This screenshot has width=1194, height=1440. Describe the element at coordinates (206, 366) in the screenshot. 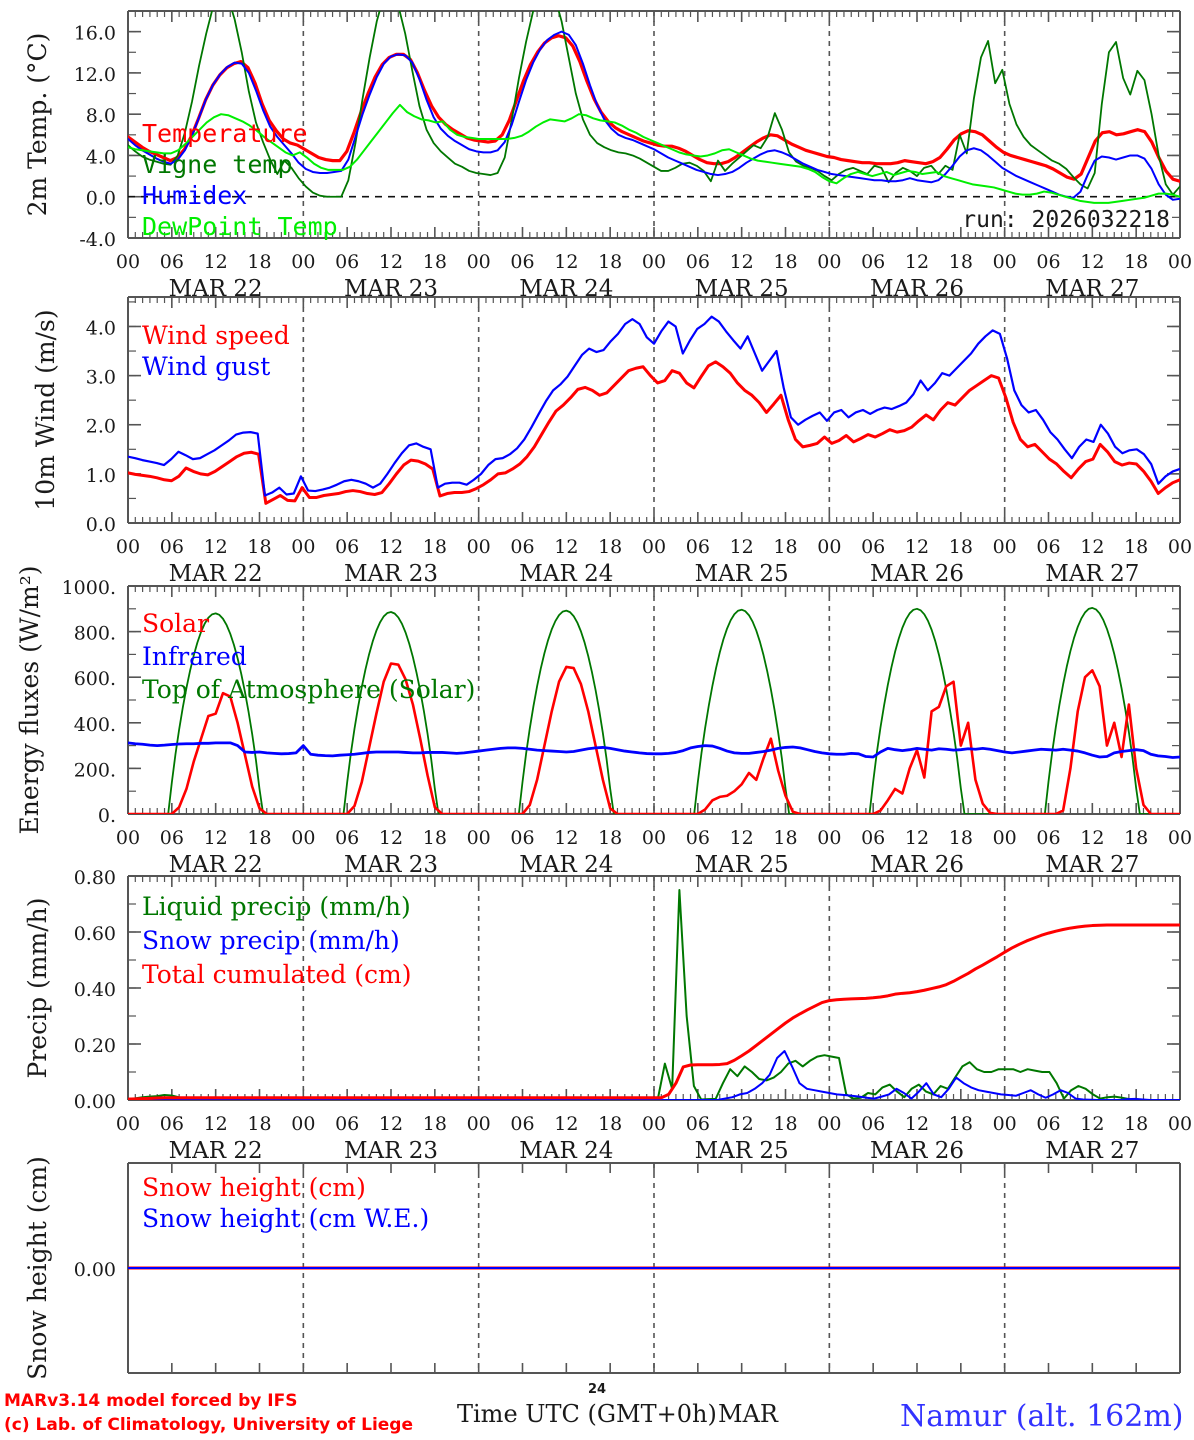

I see `legend-item-wind-gust: Wind gust` at that location.